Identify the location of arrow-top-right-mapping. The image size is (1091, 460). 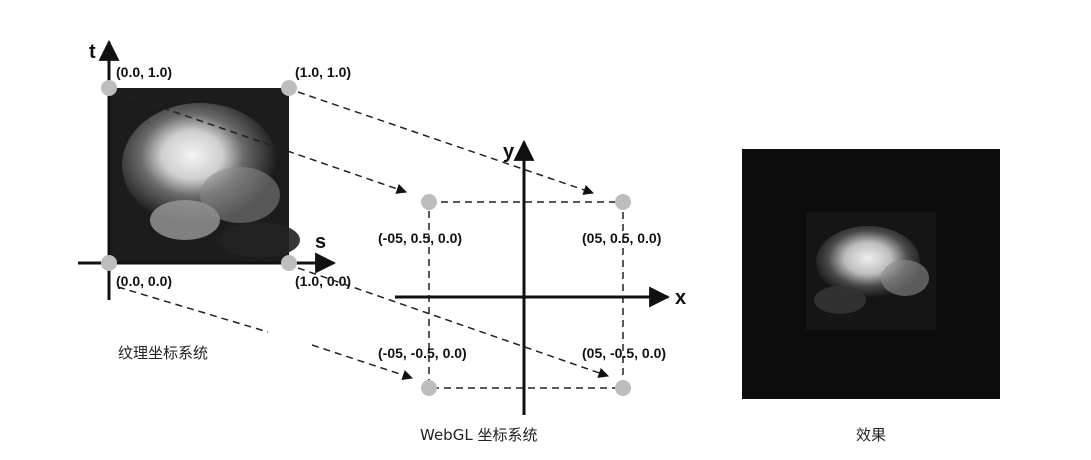
(445, 143).